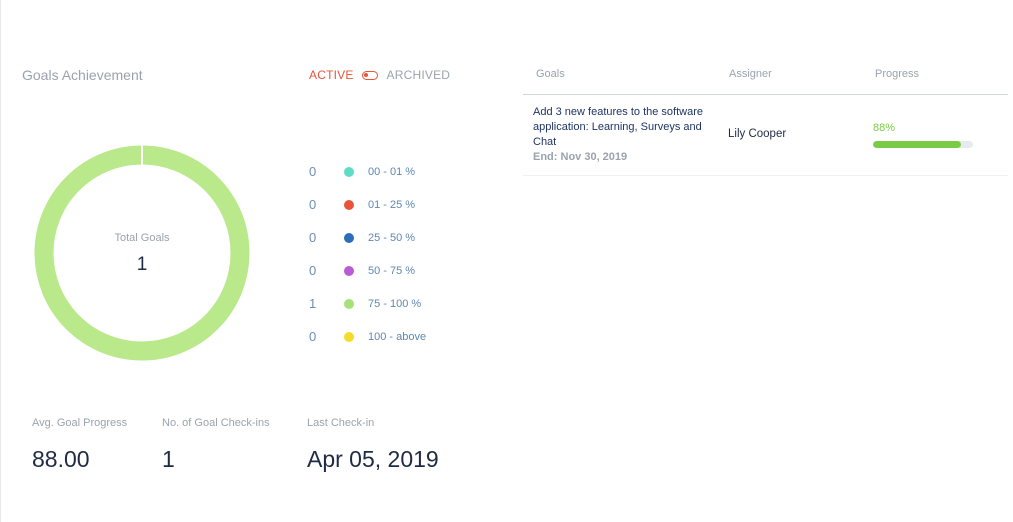 This screenshot has height=522, width=1013. Describe the element at coordinates (418, 75) in the screenshot. I see `archived-label: ARCHIVED` at that location.